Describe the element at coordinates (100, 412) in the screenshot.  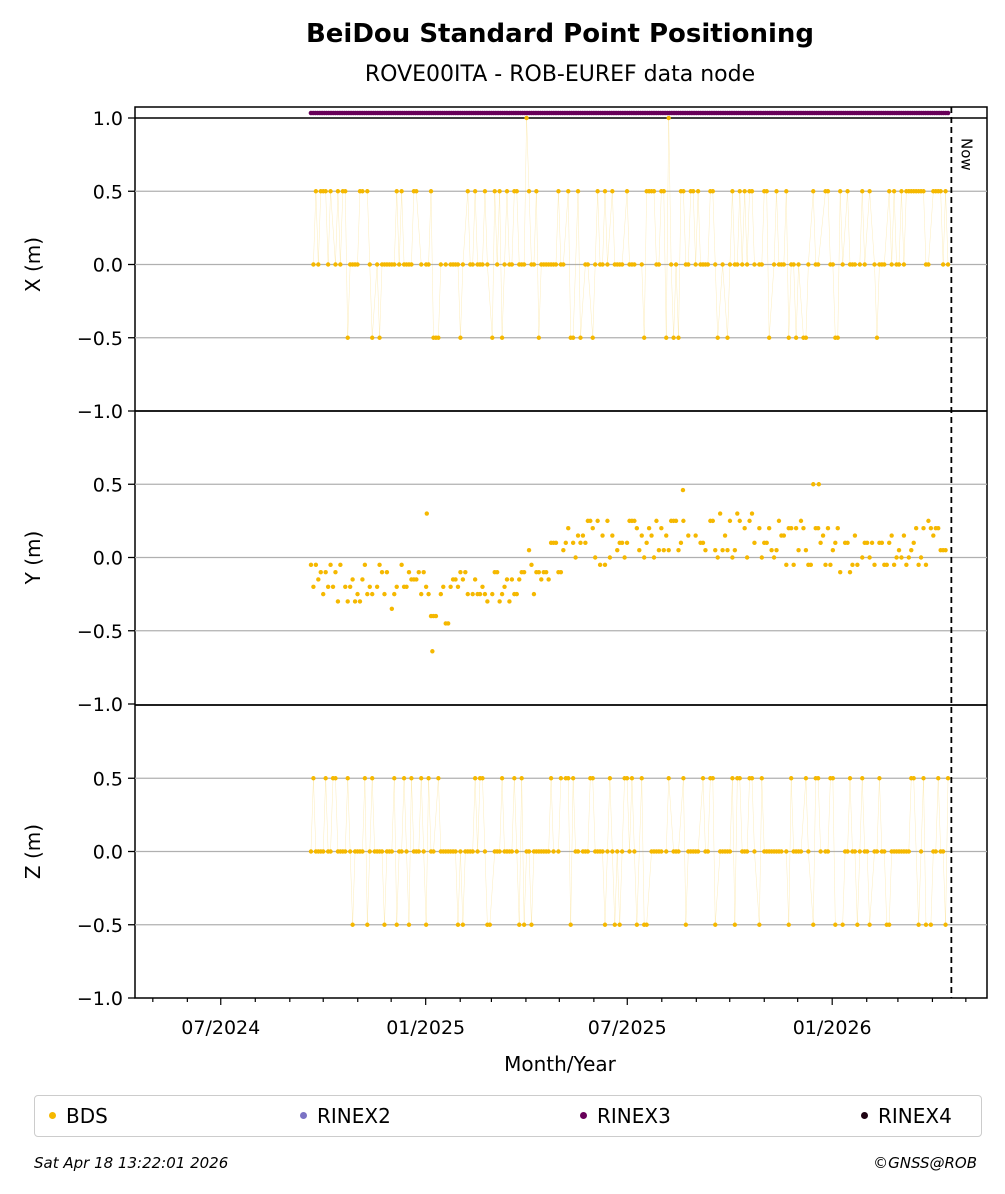
I see `y-tick-label: −1.0` at that location.